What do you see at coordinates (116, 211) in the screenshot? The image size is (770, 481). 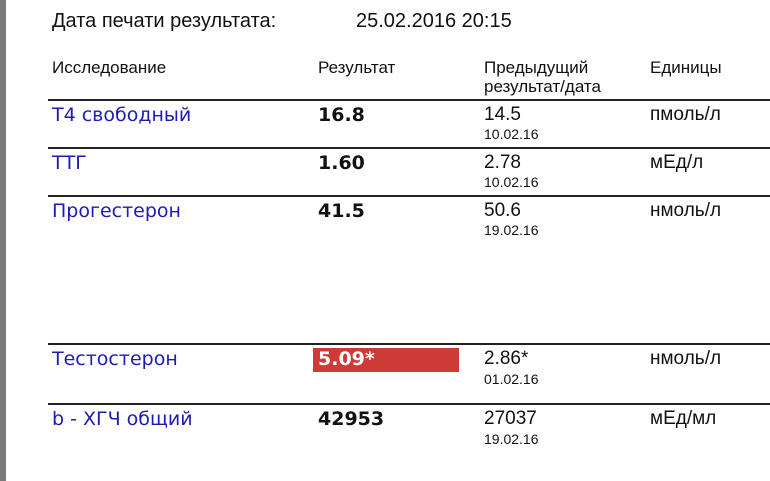 I see `test-name: Прогестерон` at bounding box center [116, 211].